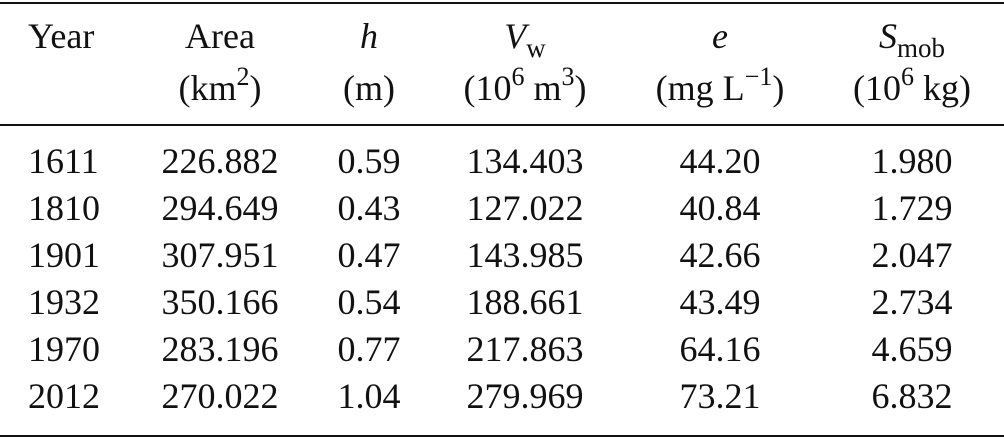 This screenshot has width=1004, height=439. I want to click on cell-e: 64.16, so click(720, 349).